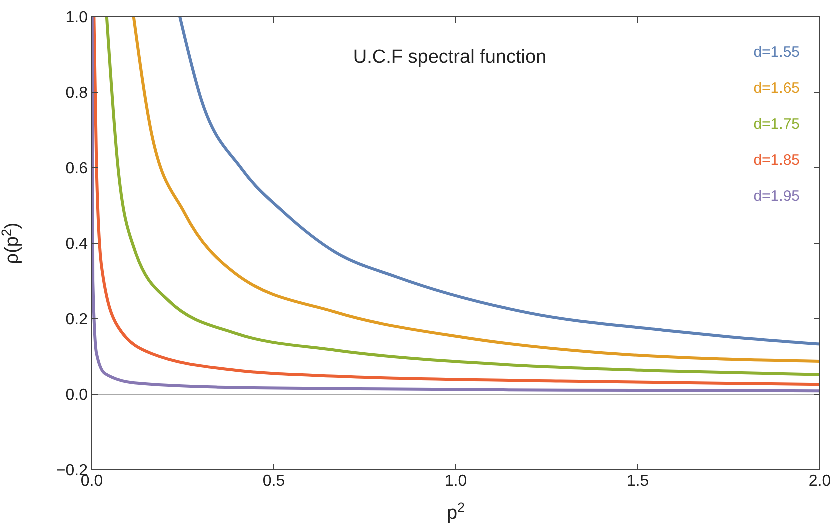 This screenshot has width=834, height=525. Describe the element at coordinates (777, 52) in the screenshot. I see `text: d=1.55` at that location.